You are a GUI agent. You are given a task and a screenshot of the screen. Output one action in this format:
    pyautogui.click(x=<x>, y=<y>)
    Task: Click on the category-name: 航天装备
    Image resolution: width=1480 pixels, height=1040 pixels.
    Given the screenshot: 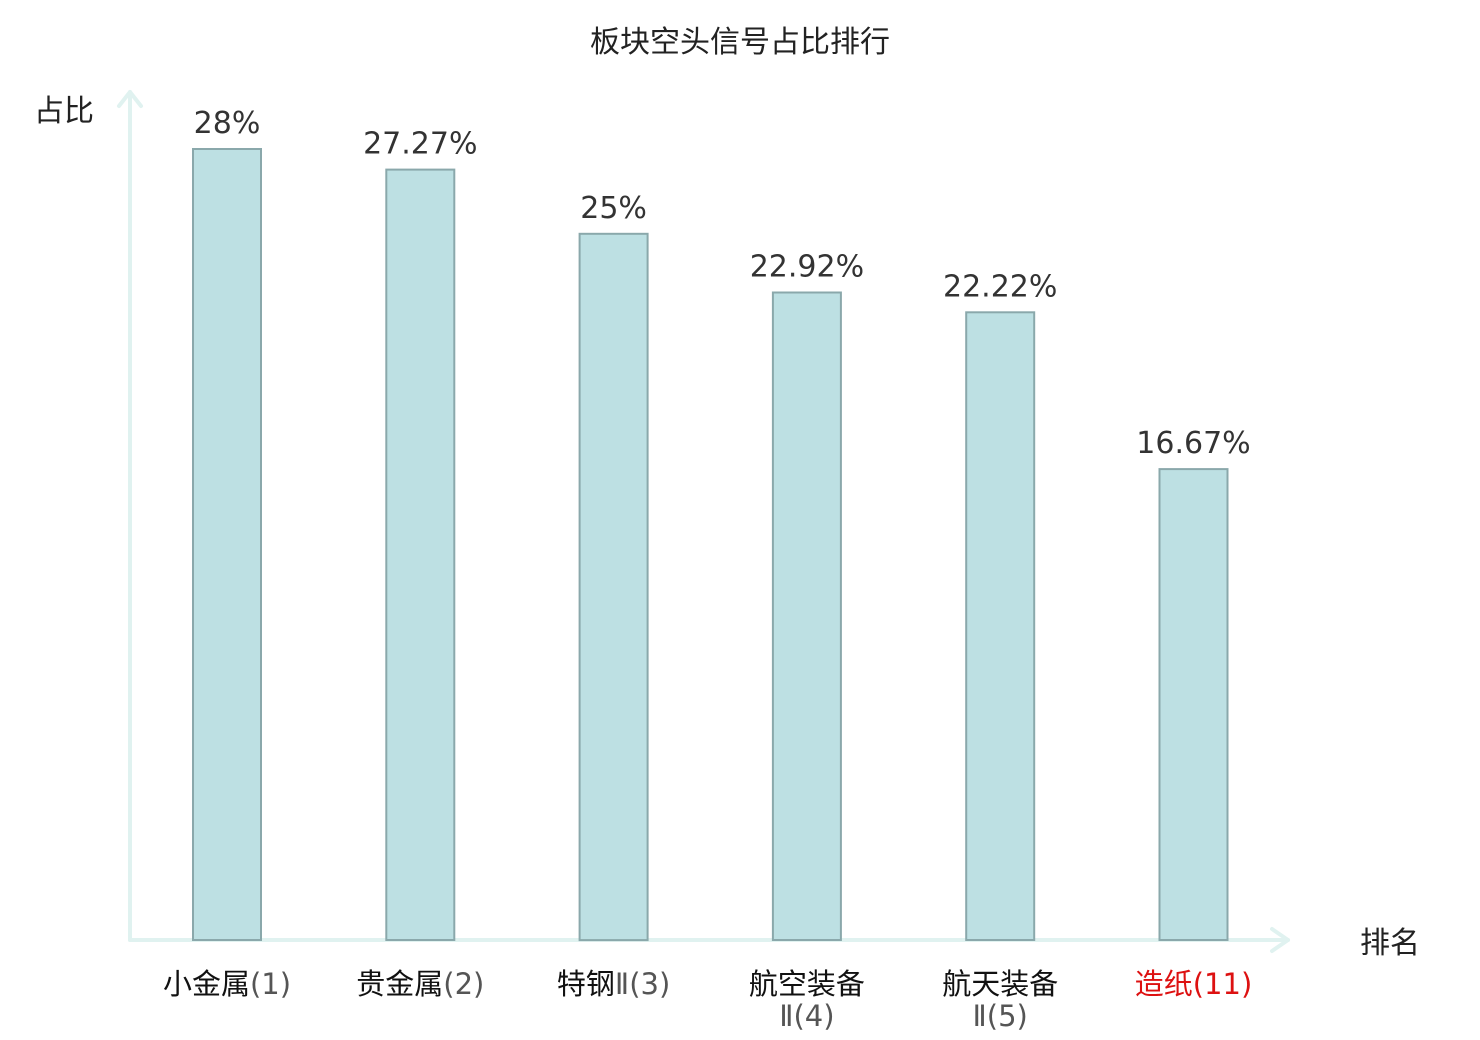 What is the action you would take?
    pyautogui.click(x=1000, y=984)
    